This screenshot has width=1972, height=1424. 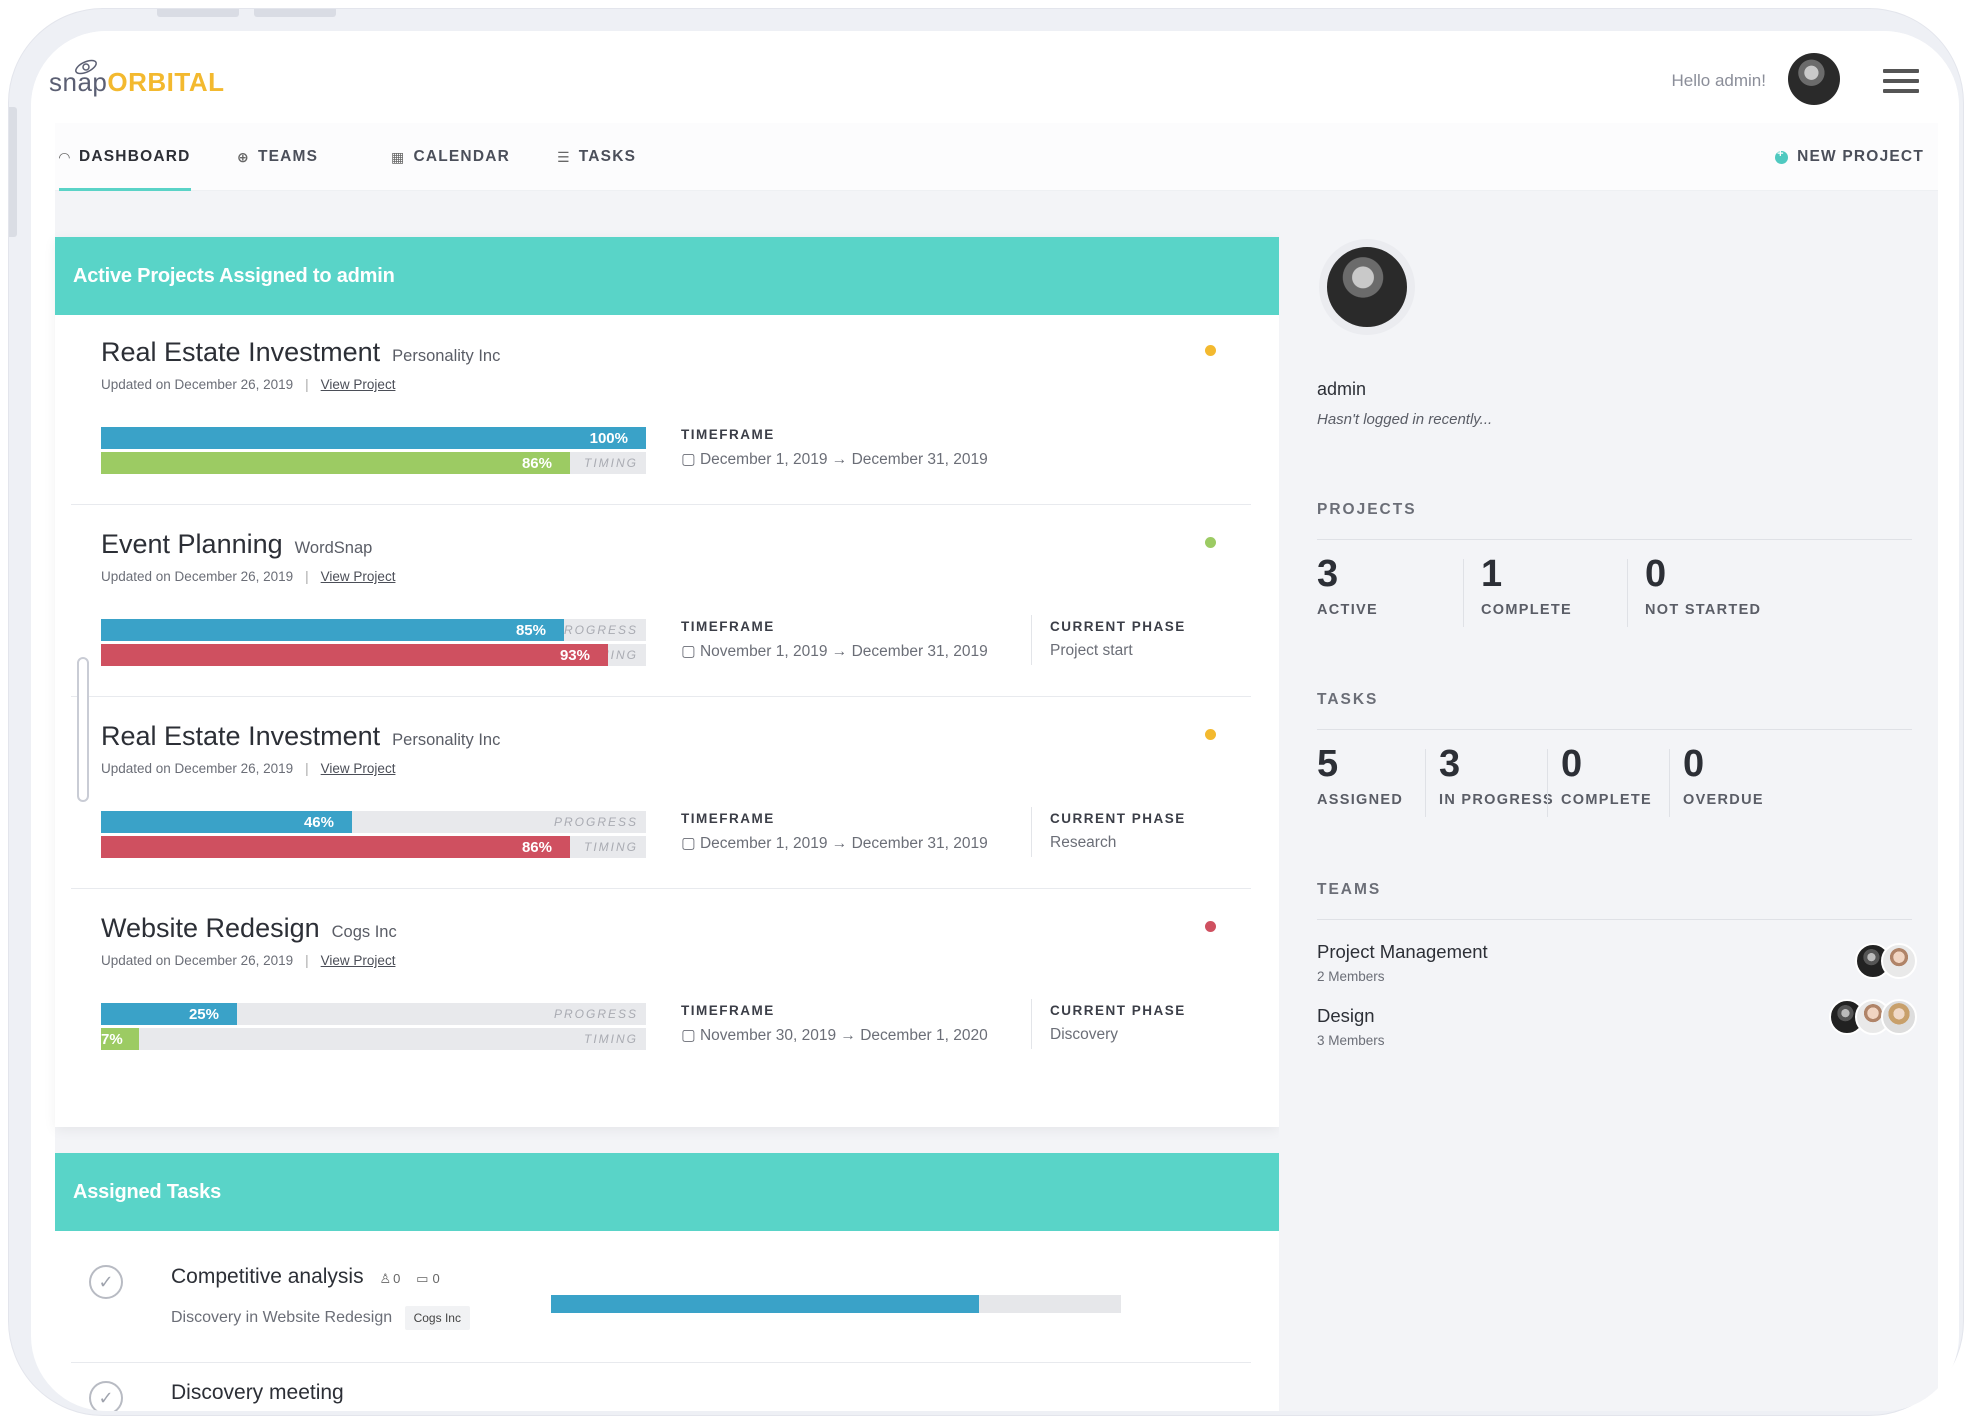 I want to click on project-client: Cogs Inc, so click(x=364, y=932).